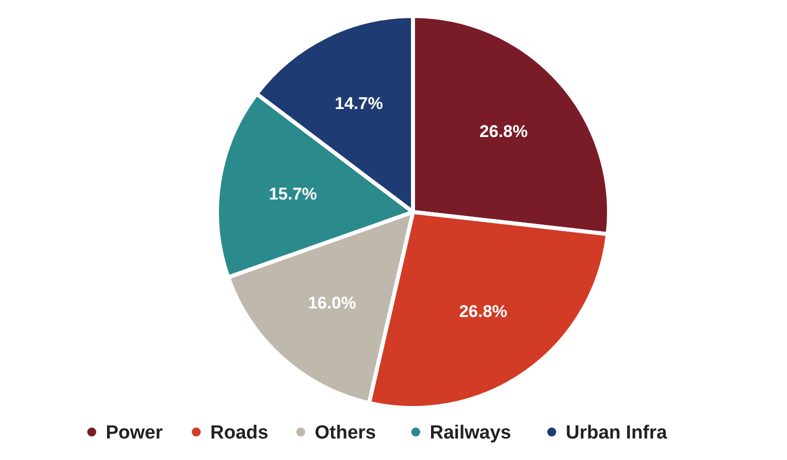  What do you see at coordinates (293, 194) in the screenshot?
I see `data-label: 15.7%` at bounding box center [293, 194].